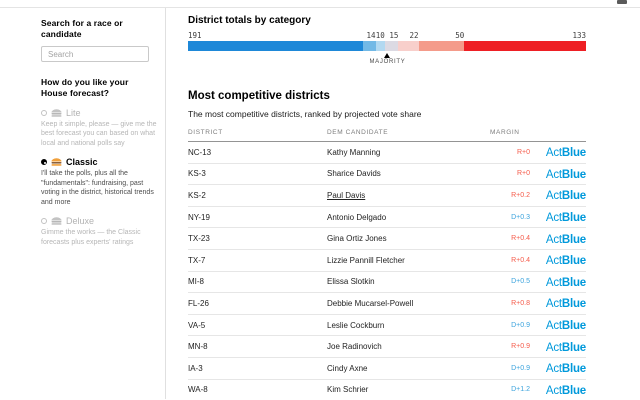 The image size is (640, 400). Describe the element at coordinates (82, 28) in the screenshot. I see `search-heading: Search for a race or candidate` at that location.